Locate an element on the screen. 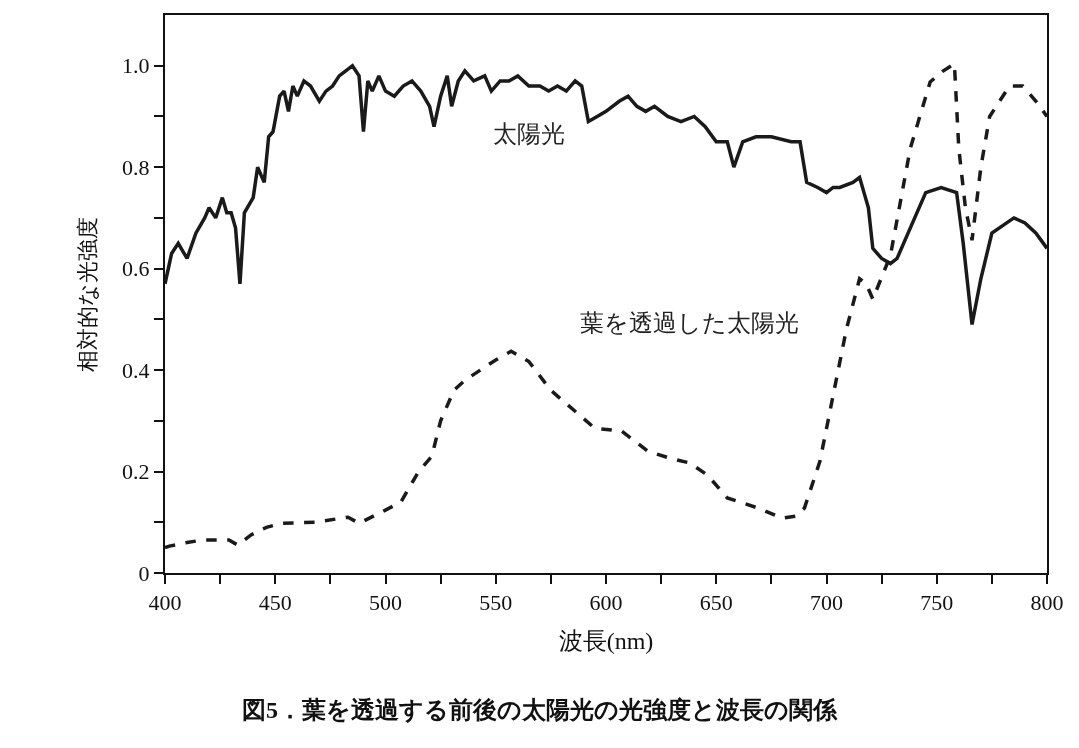 The width and height of the screenshot is (1079, 748). y-tick-label: 0 is located at coordinates (144, 573).